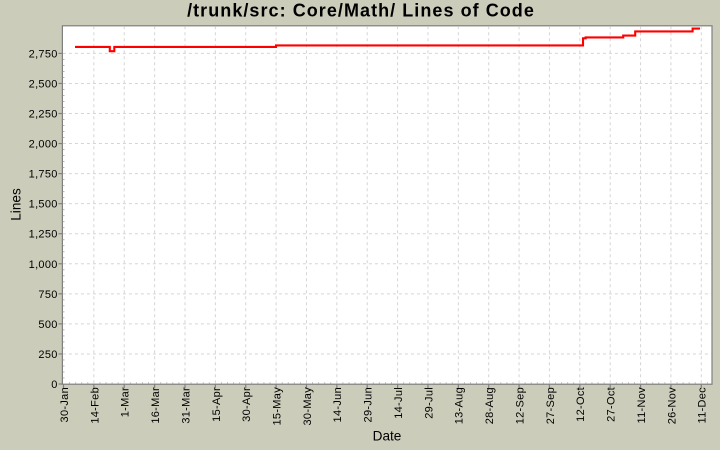 The image size is (720, 450). Describe the element at coordinates (16, 204) in the screenshot. I see `svg-text: Lines` at that location.